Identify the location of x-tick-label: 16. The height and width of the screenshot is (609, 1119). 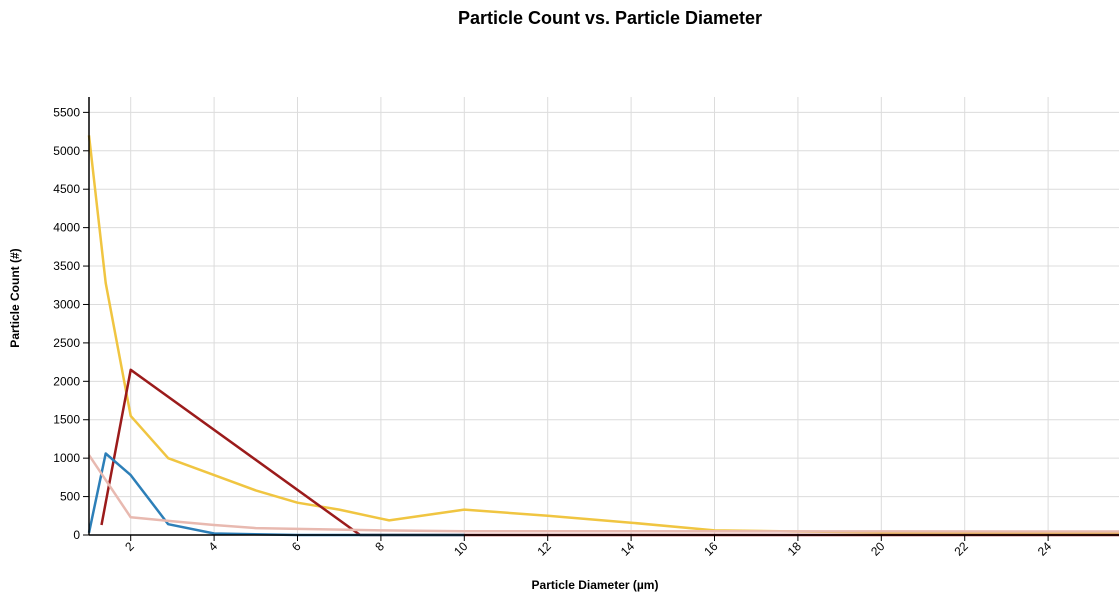
(711, 549).